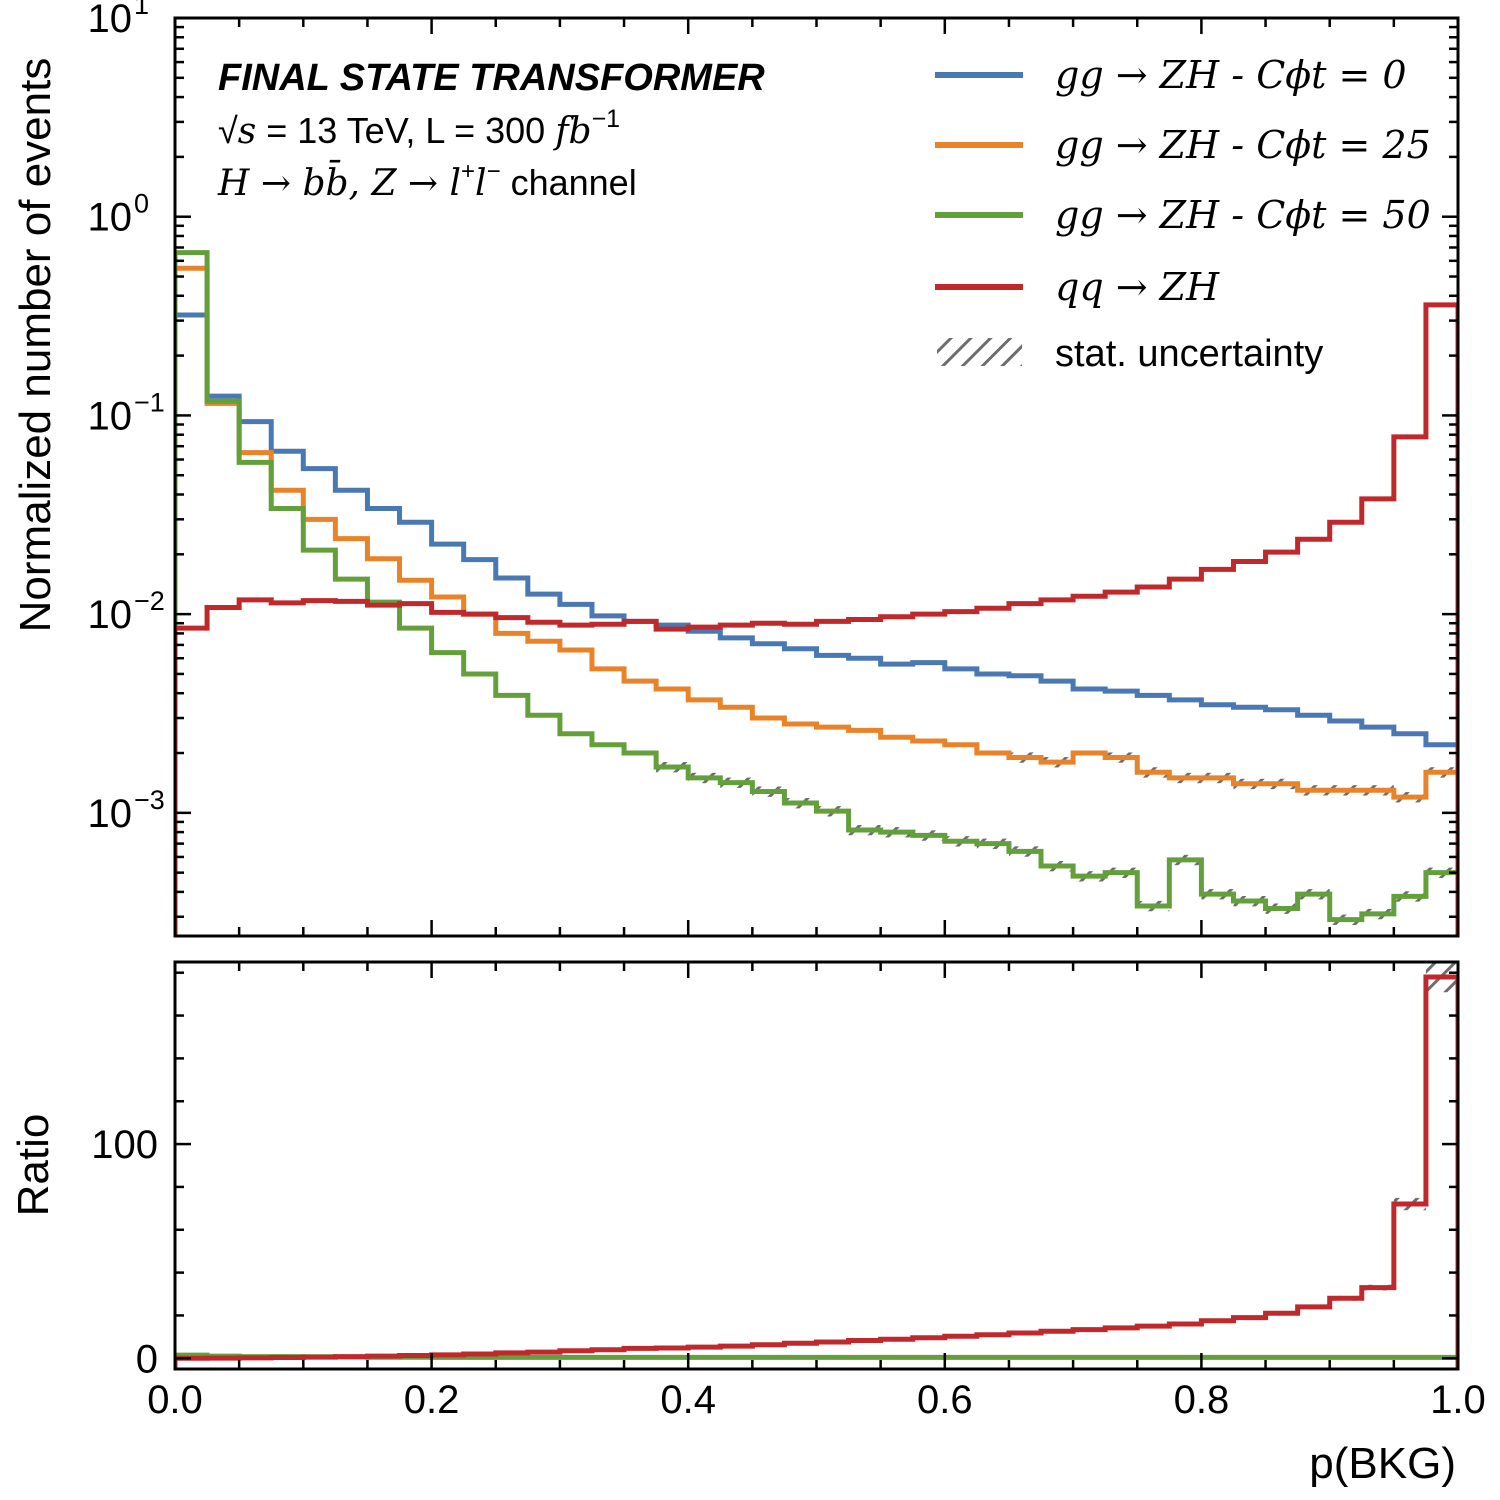 The height and width of the screenshot is (1500, 1500). Describe the element at coordinates (1202, 1400) in the screenshot. I see `x-tick-label: 0.8` at that location.